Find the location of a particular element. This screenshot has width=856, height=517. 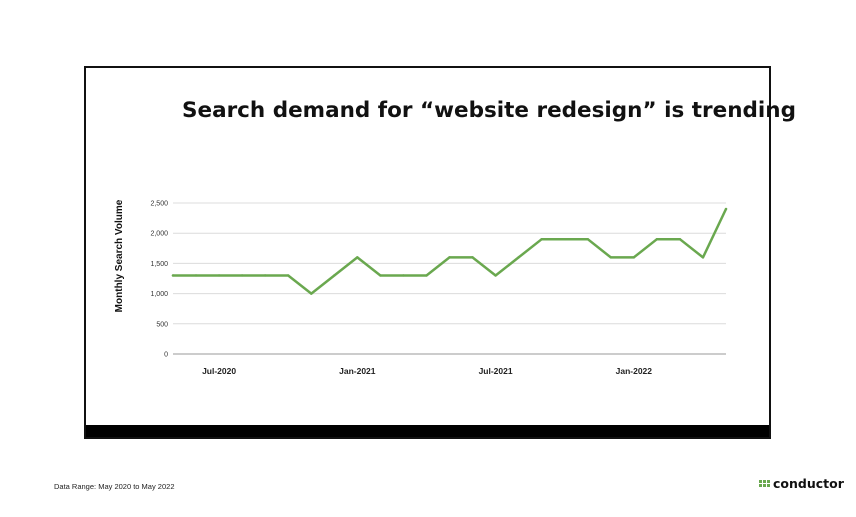

y-tick-label: 1,000 is located at coordinates (159, 294).